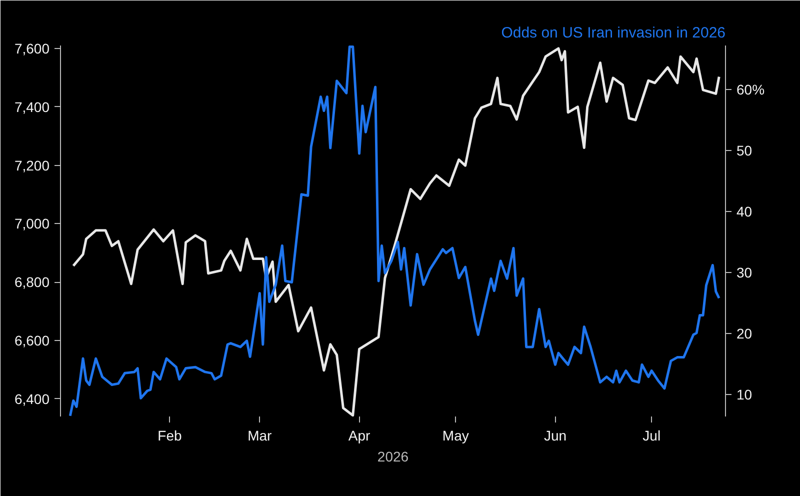  Describe the element at coordinates (32, 224) in the screenshot. I see `y-tick-label: 7,000` at that location.